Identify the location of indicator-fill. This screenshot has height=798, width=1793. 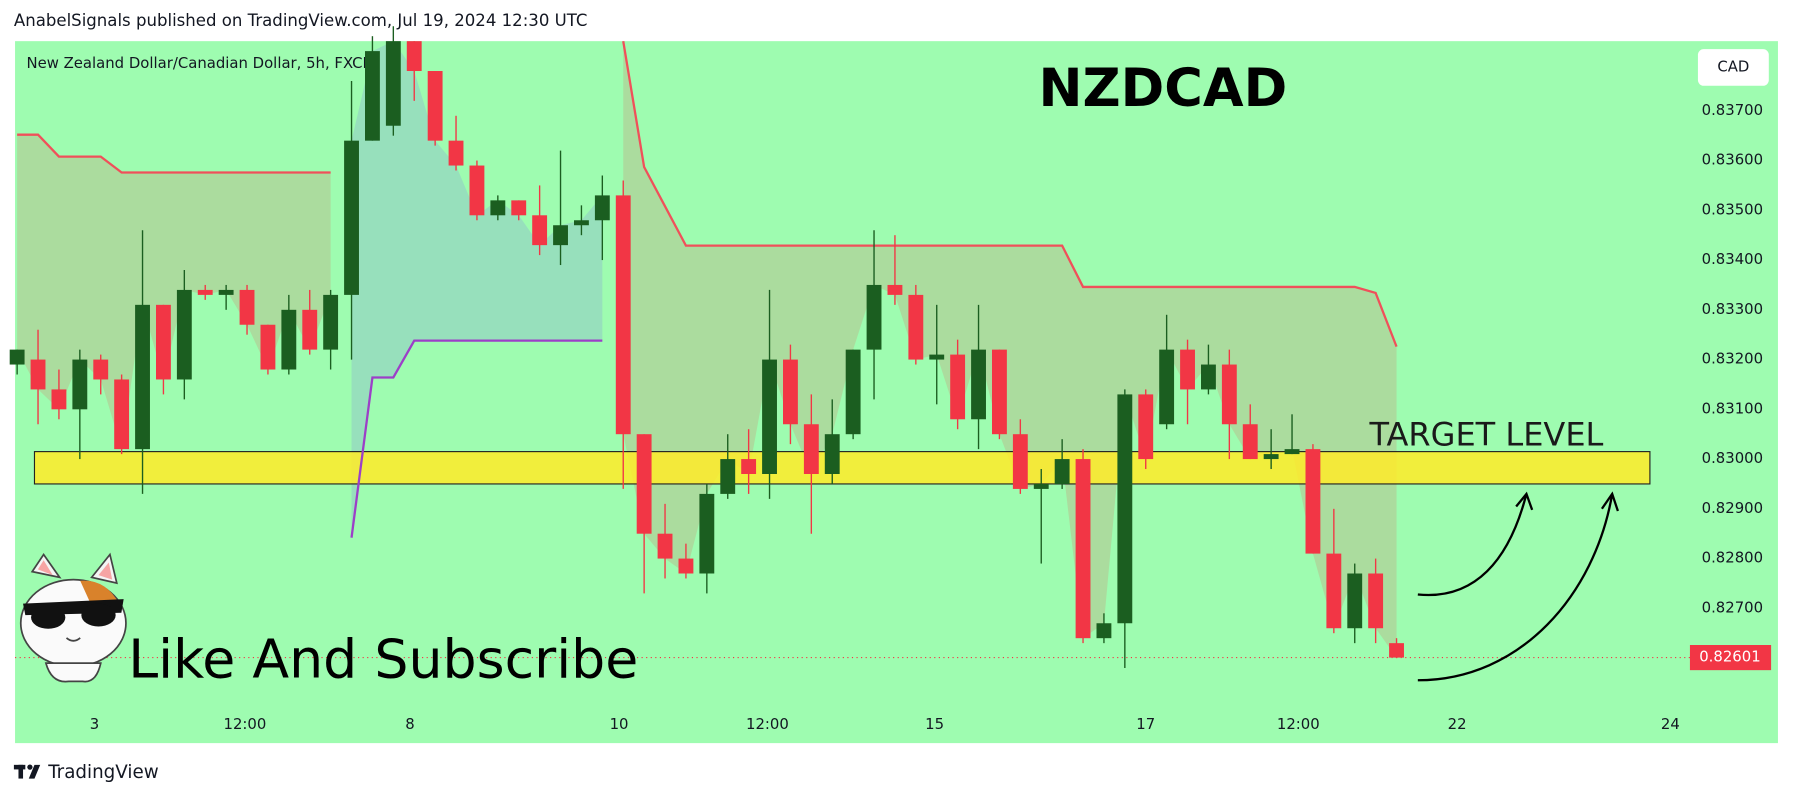
(477, 289).